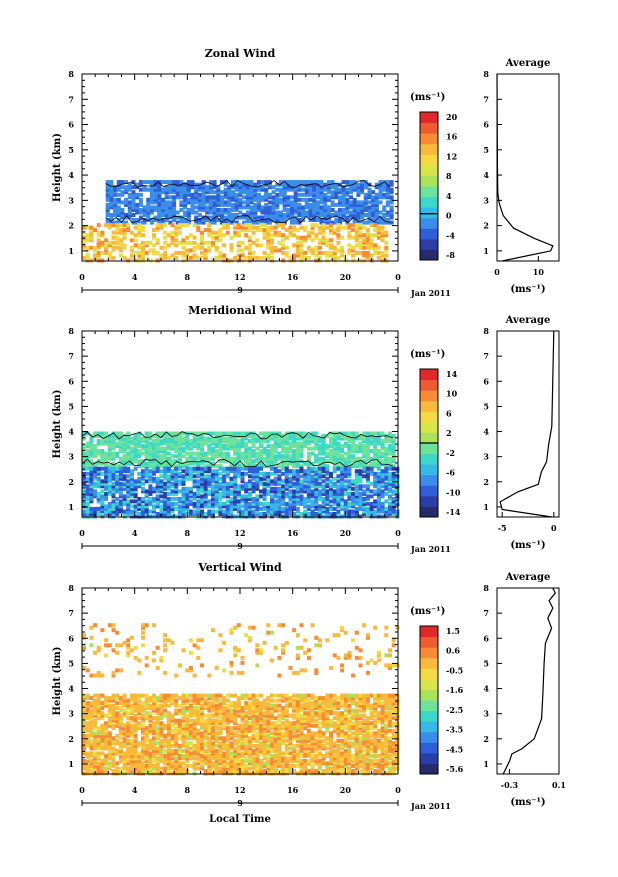  I want to click on x-tick-label: 0, so click(398, 533).